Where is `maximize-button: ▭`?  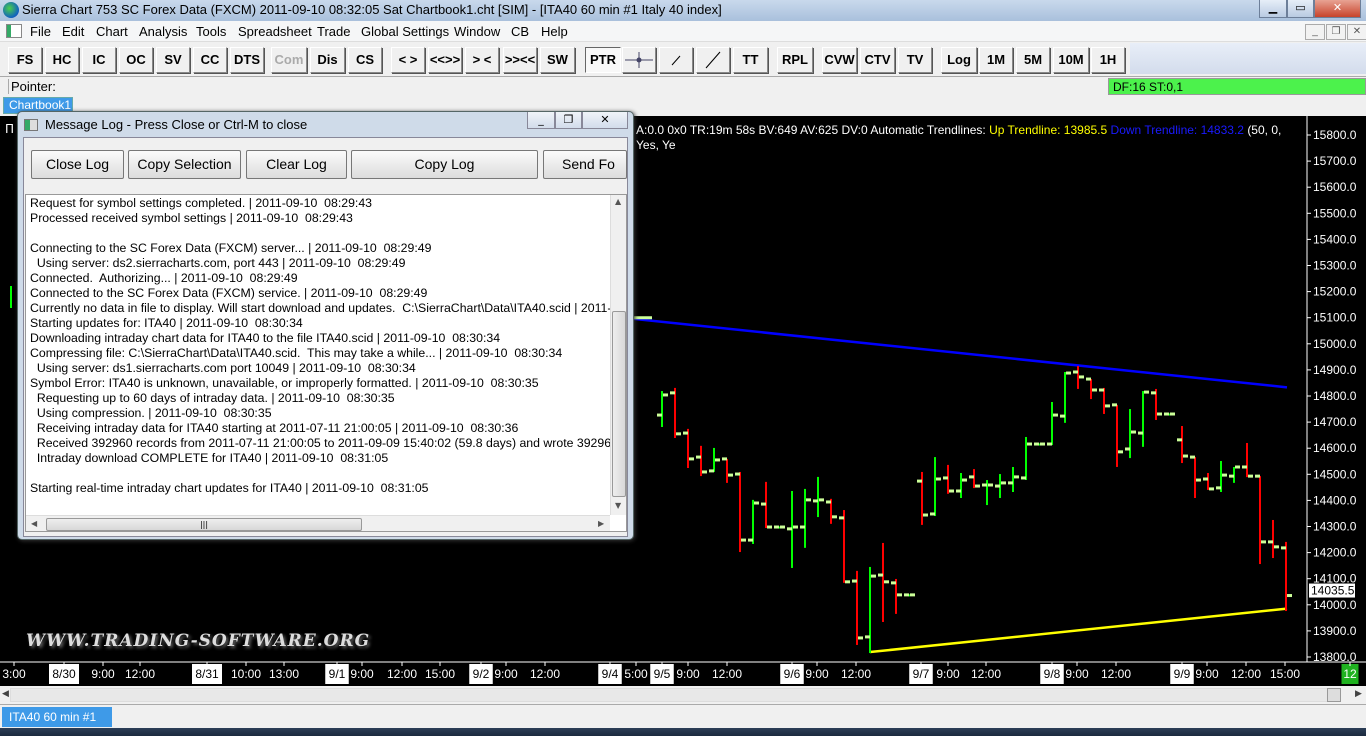 maximize-button: ▭ is located at coordinates (1300, 9).